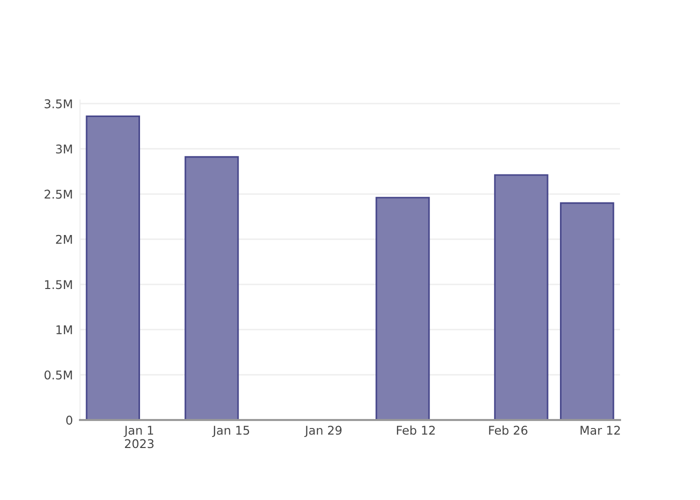 The height and width of the screenshot is (500, 700). I want to click on y-tick-label: 1M, so click(64, 329).